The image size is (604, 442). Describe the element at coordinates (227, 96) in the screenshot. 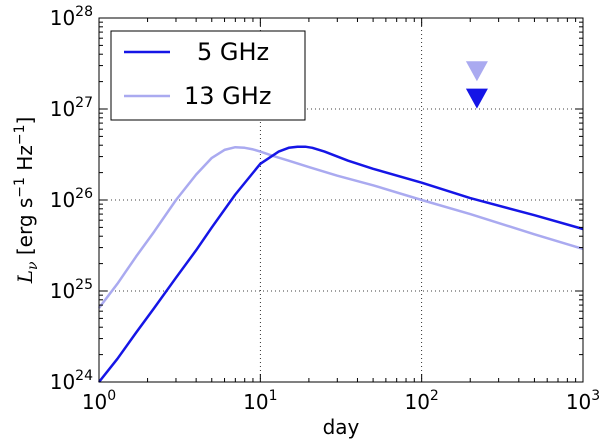

I see `legend-label-13ghz: 13 GHz` at that location.